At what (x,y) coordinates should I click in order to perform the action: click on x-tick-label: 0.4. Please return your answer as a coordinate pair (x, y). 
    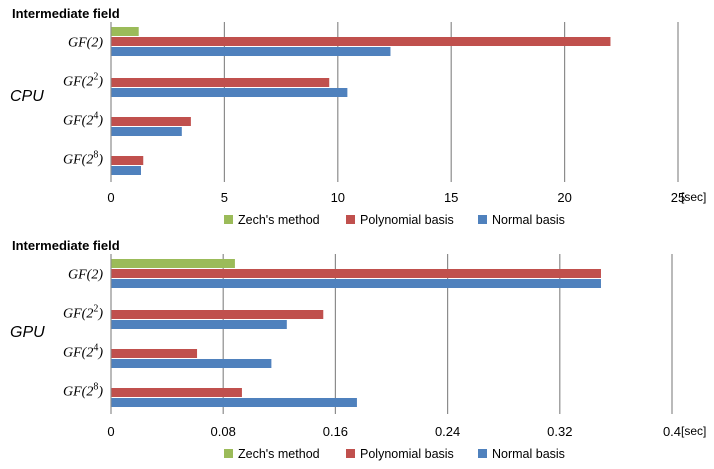
    Looking at the image, I should click on (672, 431).